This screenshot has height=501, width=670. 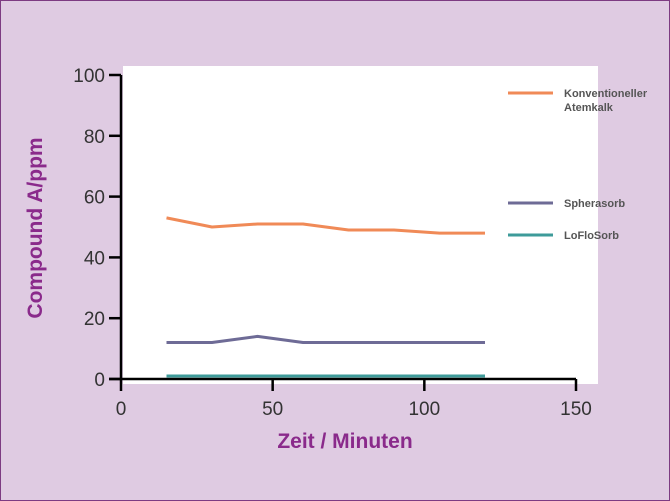 What do you see at coordinates (94, 258) in the screenshot?
I see `y-tick-label: 40` at bounding box center [94, 258].